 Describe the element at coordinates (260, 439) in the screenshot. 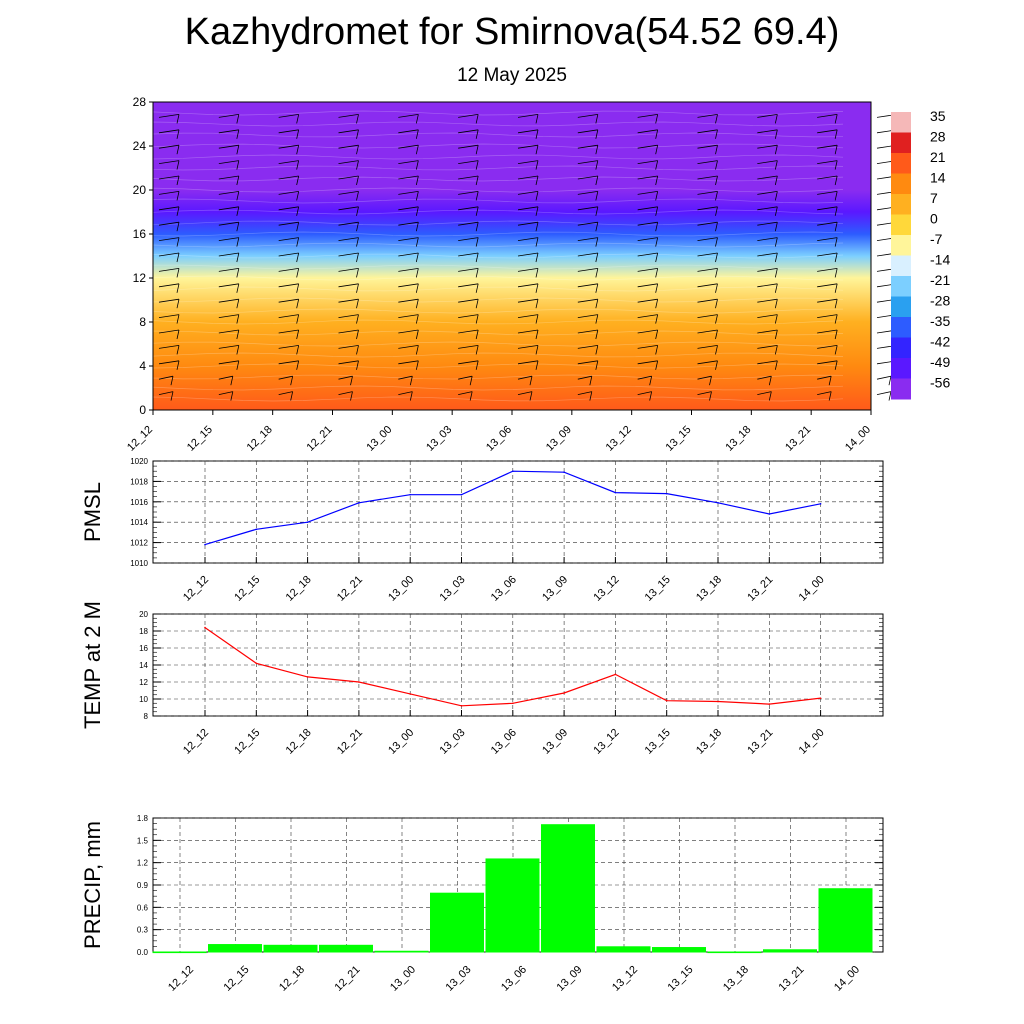

I see `heatmap-x-tick-label: 12_18` at that location.